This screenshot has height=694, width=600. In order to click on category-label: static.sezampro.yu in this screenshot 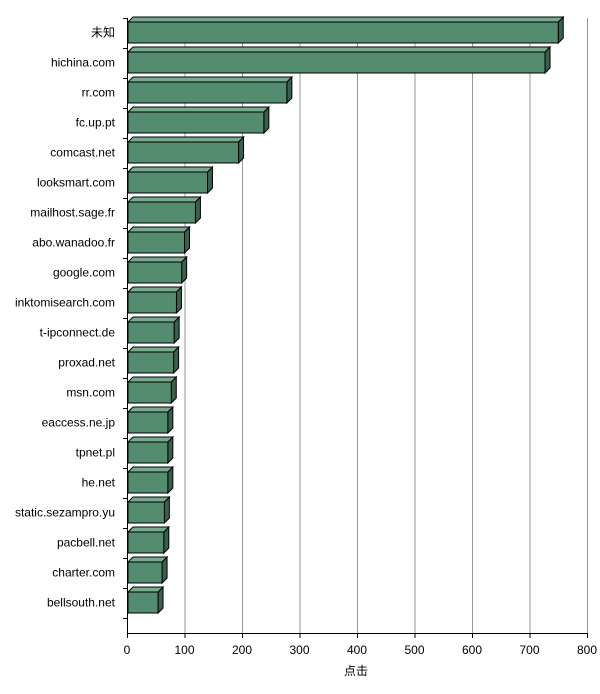, I will do `click(65, 513)`.